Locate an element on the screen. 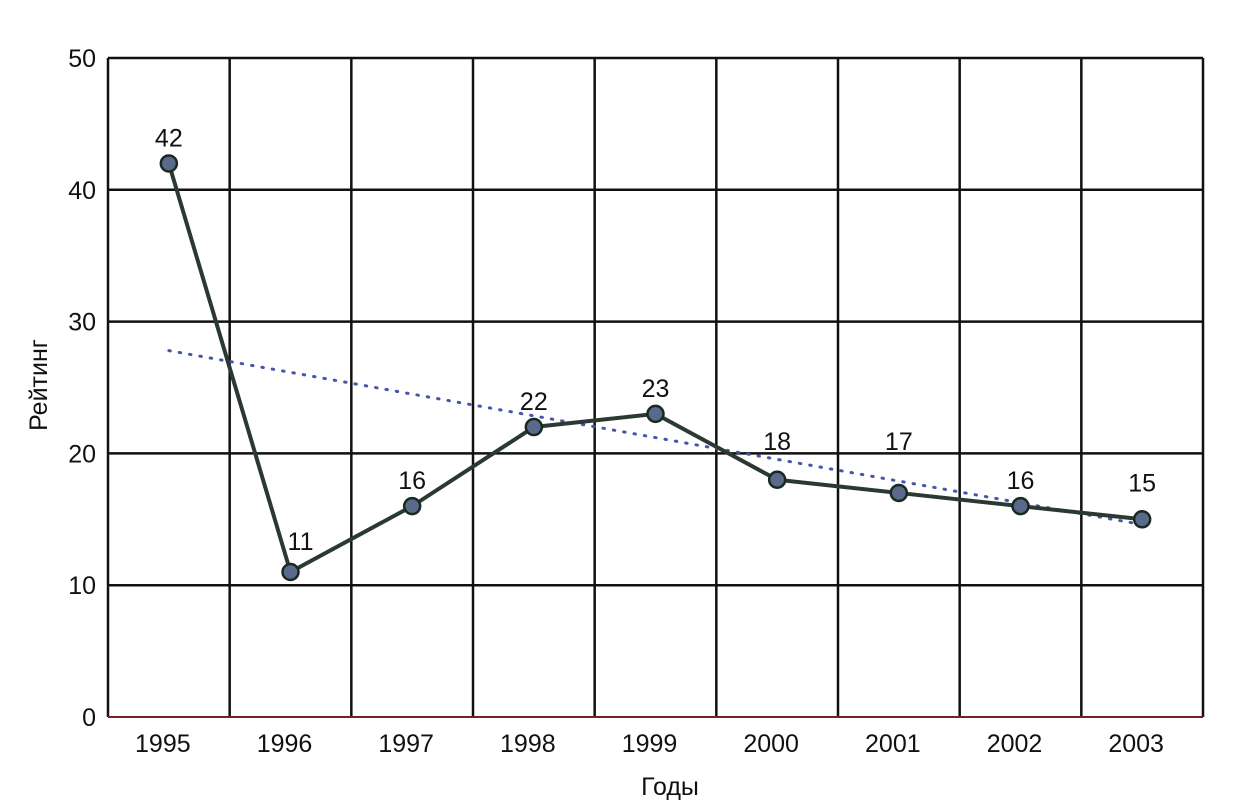  y-tick-label: 30 is located at coordinates (82, 323).